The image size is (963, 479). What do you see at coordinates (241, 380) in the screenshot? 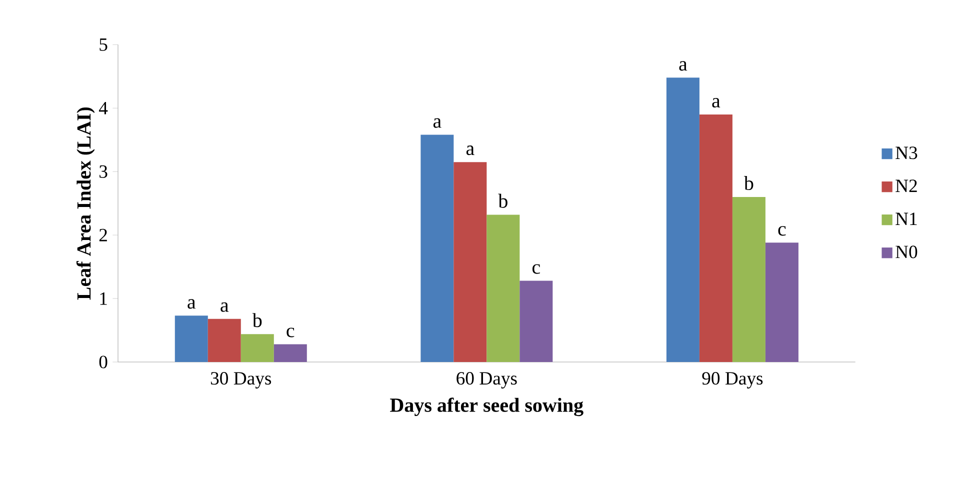
I see `x-tick-label: 30 Days` at bounding box center [241, 380].